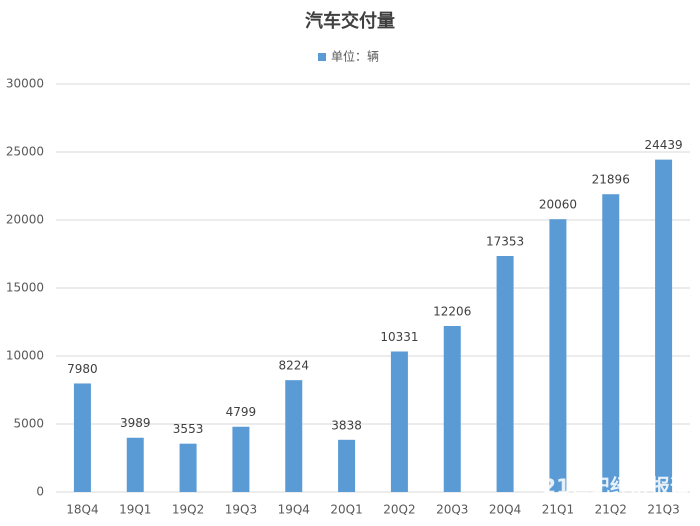  I want to click on x-tick-label: 21Q1, so click(558, 510).